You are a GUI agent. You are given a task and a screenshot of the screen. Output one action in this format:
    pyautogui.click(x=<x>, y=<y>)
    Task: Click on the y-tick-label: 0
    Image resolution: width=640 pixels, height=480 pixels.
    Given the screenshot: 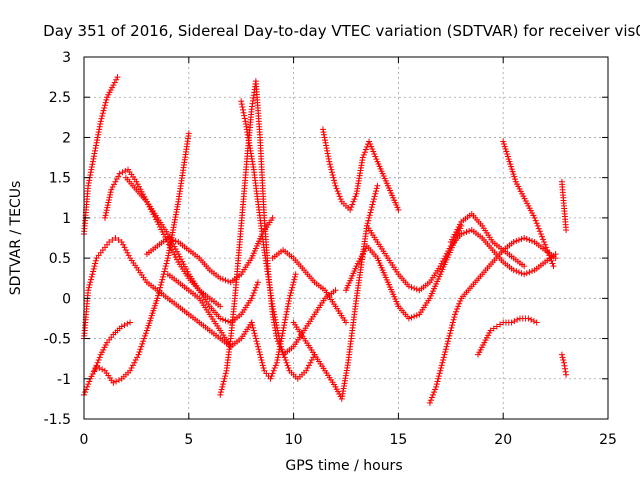 What is the action you would take?
    pyautogui.click(x=66, y=299)
    